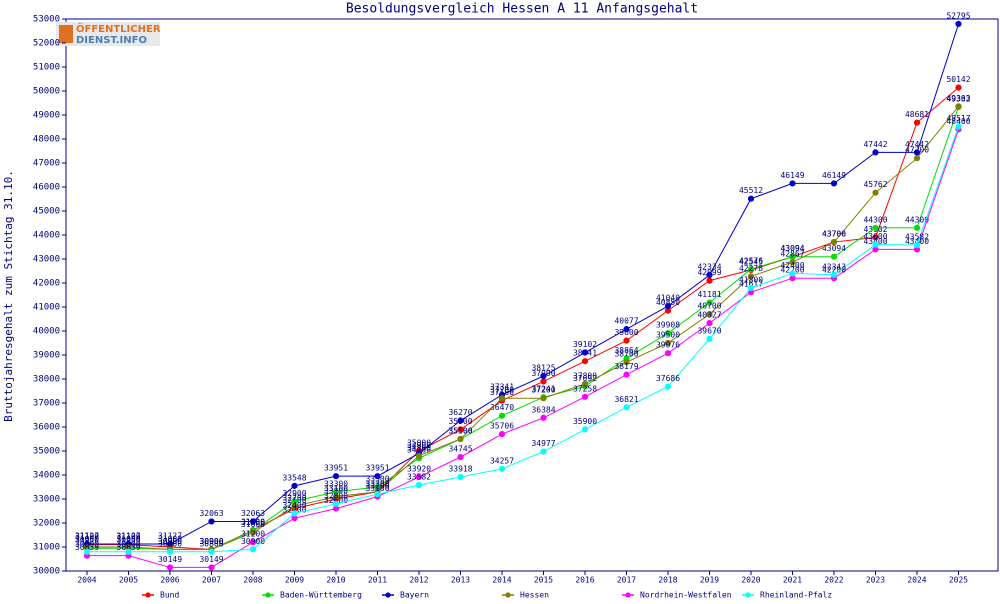 Image resolution: width=1000 pixels, height=604 pixels. What do you see at coordinates (46, 380) in the screenshot?
I see `y-tick-label: 38000` at bounding box center [46, 380].